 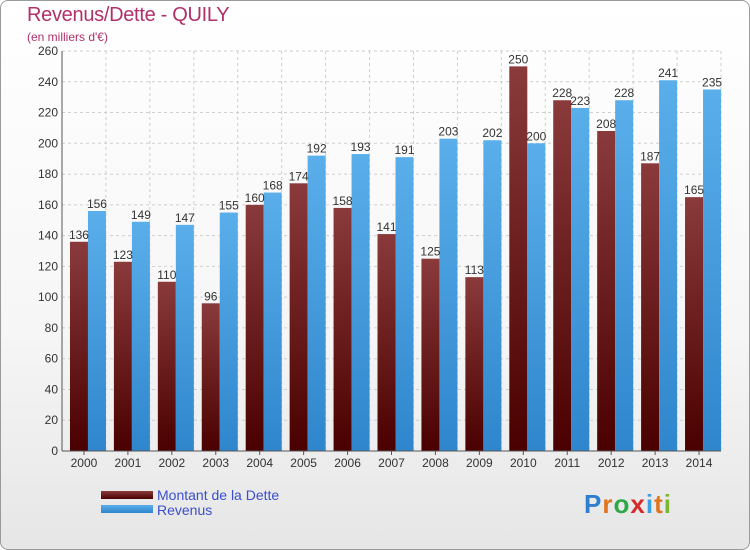 I want to click on data-label-revenue: 156, so click(x=97, y=204).